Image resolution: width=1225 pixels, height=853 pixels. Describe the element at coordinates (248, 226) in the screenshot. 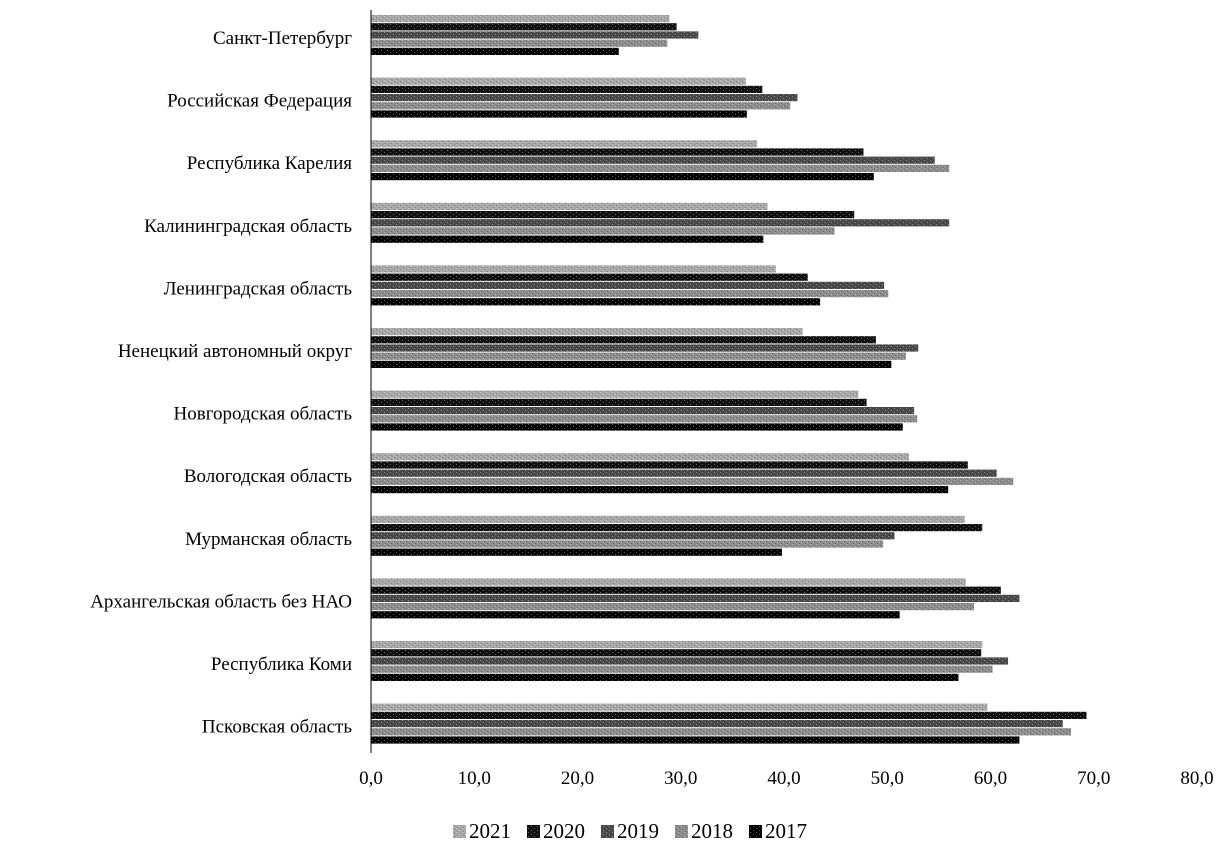

I see `category-label: Калининградская область` at that location.